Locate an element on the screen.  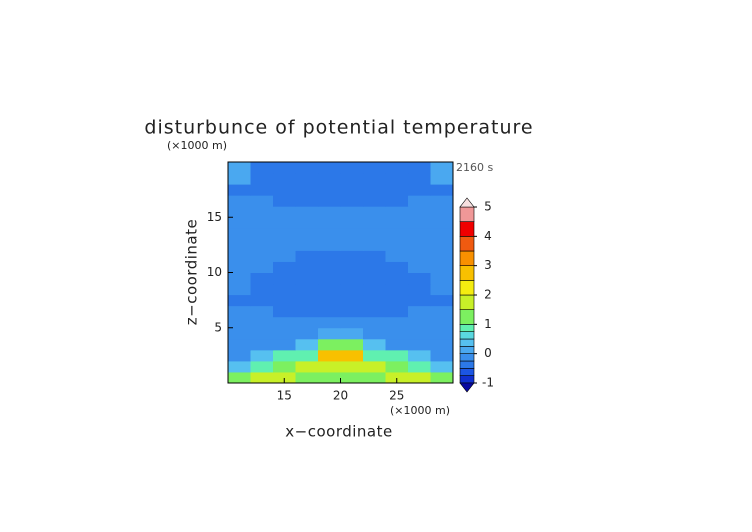
colorbar-tick-label: -1 is located at coordinates (488, 383).